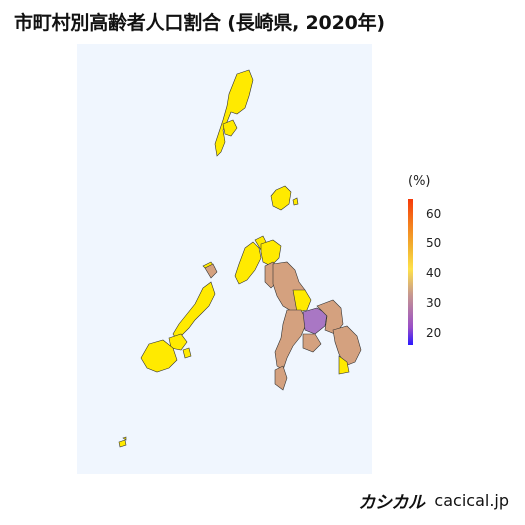  What do you see at coordinates (199, 23) in the screenshot?
I see `chart-title: 市町村別高齢者人口割合 (長崎県, 2020年)` at bounding box center [199, 23].